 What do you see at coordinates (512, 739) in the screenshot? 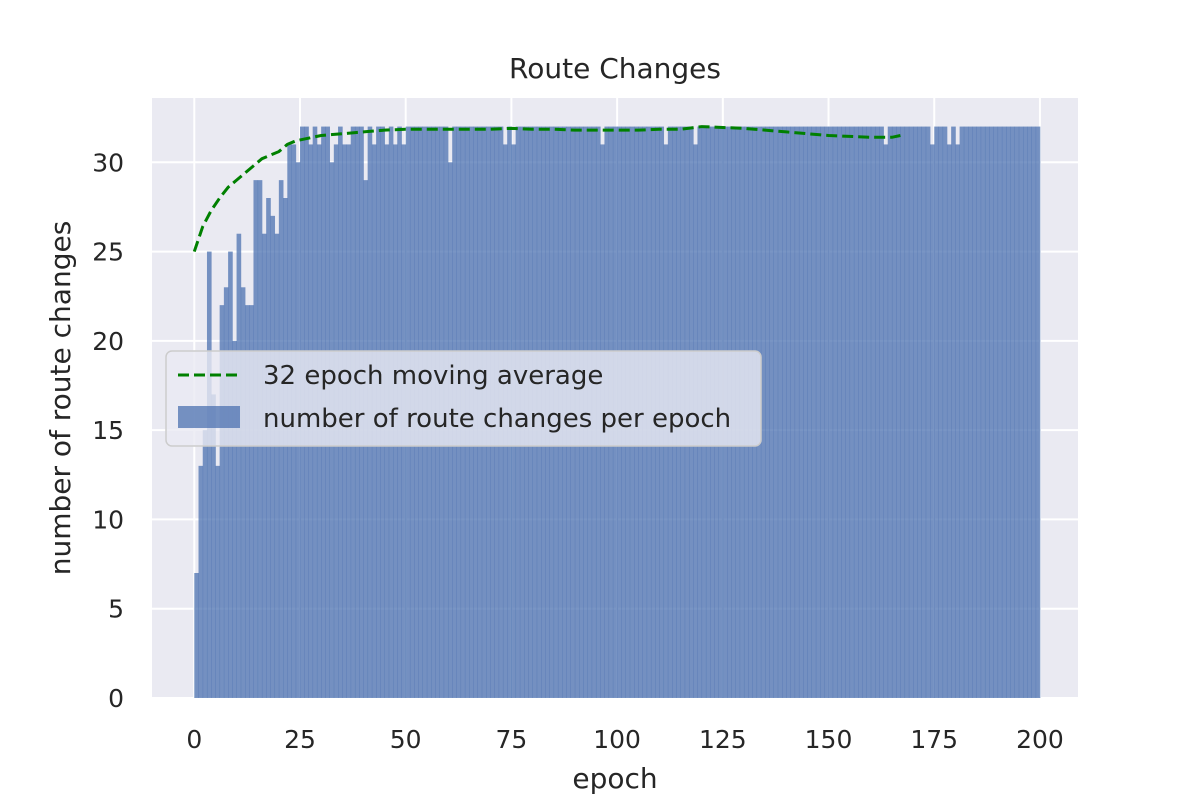
I see `x-tick-label: 75` at bounding box center [512, 739].